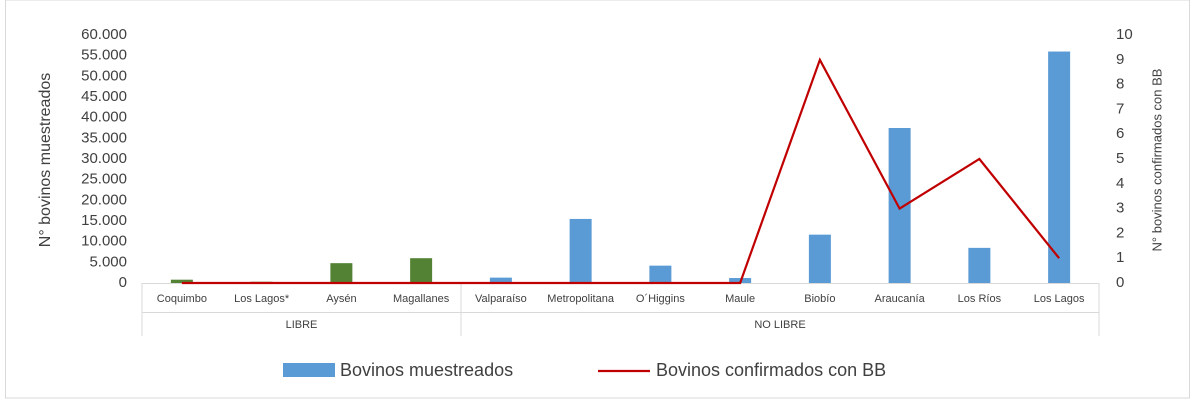 The width and height of the screenshot is (1190, 406). Describe the element at coordinates (104, 199) in the screenshot. I see `y-tick-label: 20.000` at that location.